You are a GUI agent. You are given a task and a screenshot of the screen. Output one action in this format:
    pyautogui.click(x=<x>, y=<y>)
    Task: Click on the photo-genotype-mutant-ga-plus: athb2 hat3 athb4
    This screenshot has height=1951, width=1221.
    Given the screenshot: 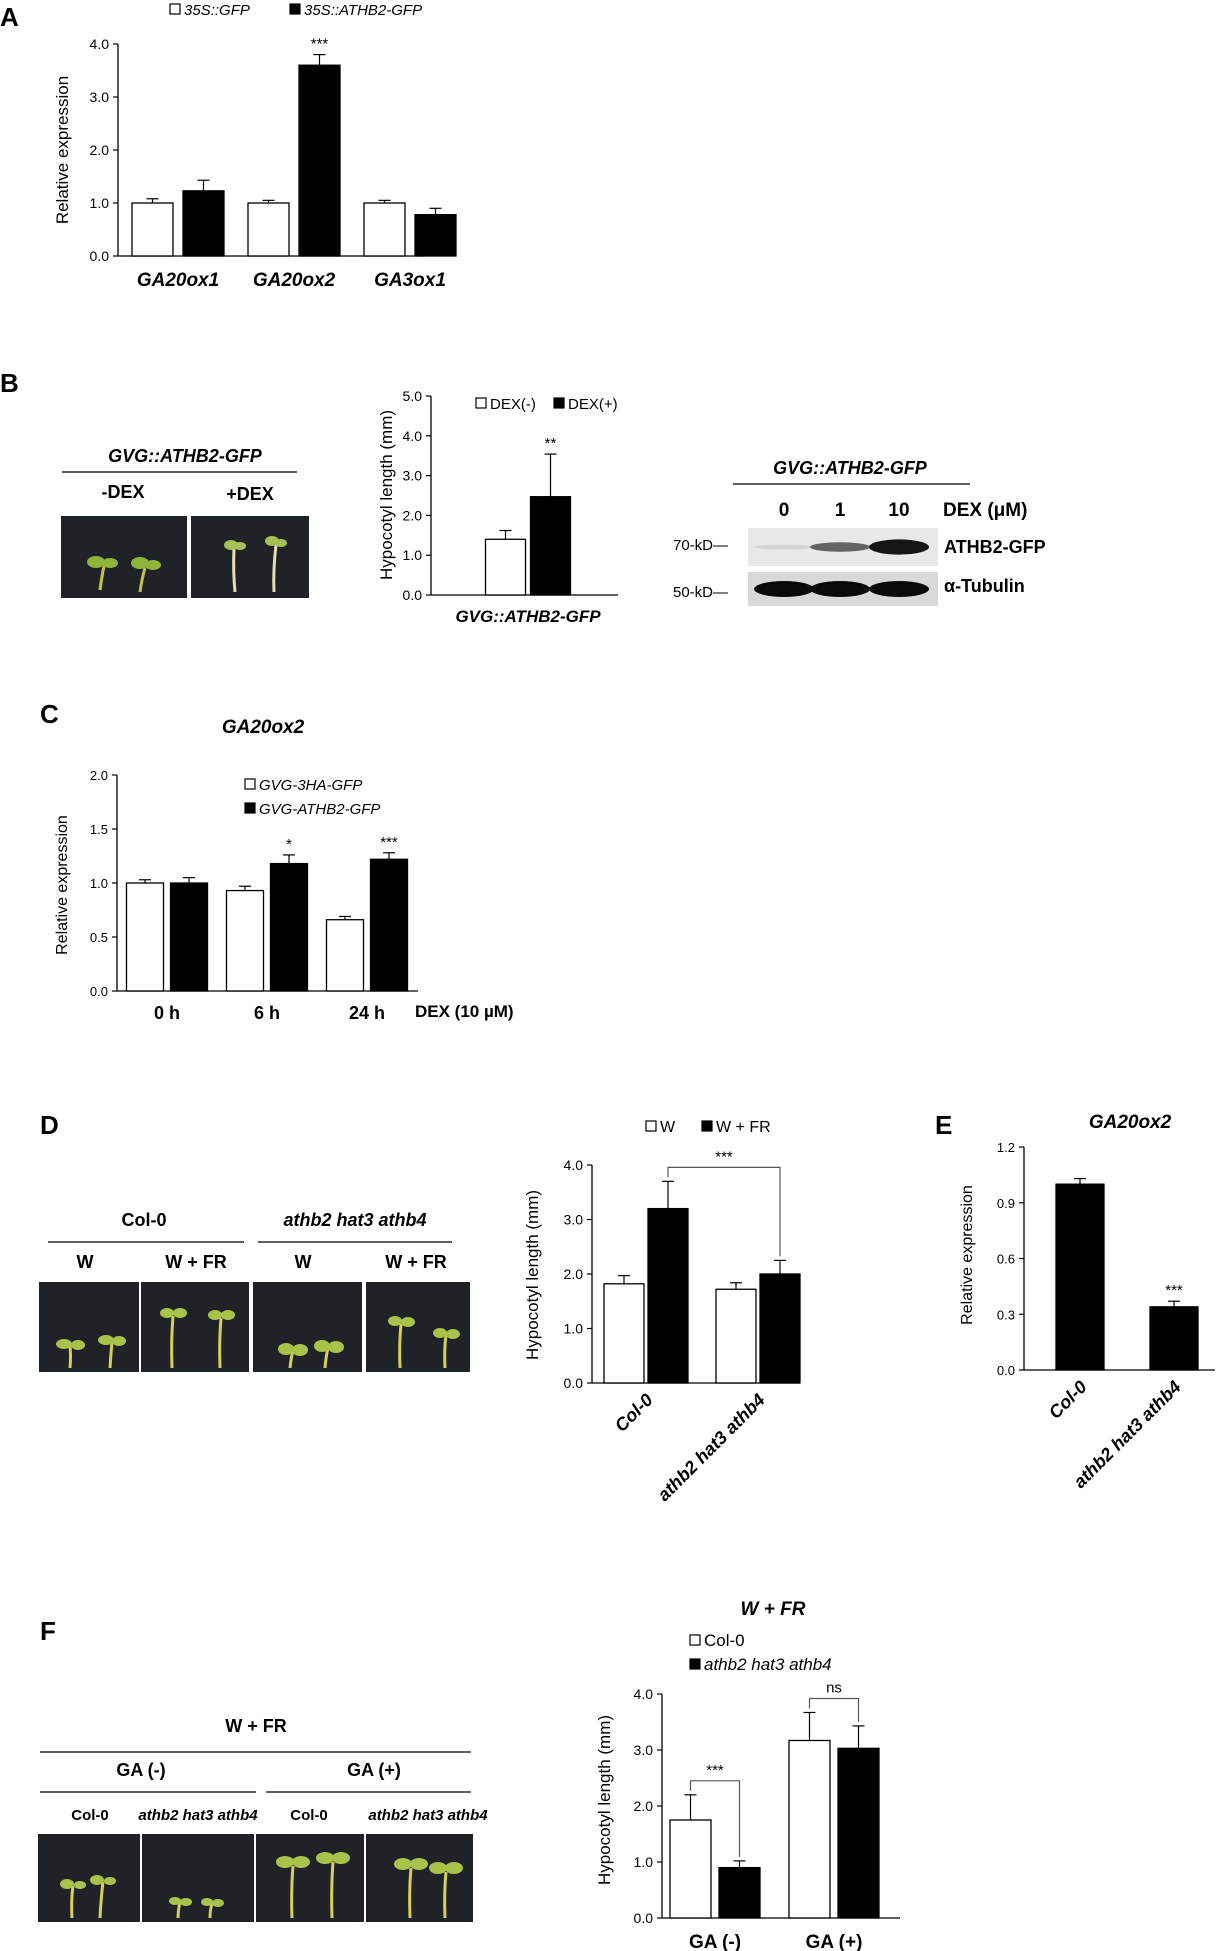 What is the action you would take?
    pyautogui.click(x=428, y=1815)
    